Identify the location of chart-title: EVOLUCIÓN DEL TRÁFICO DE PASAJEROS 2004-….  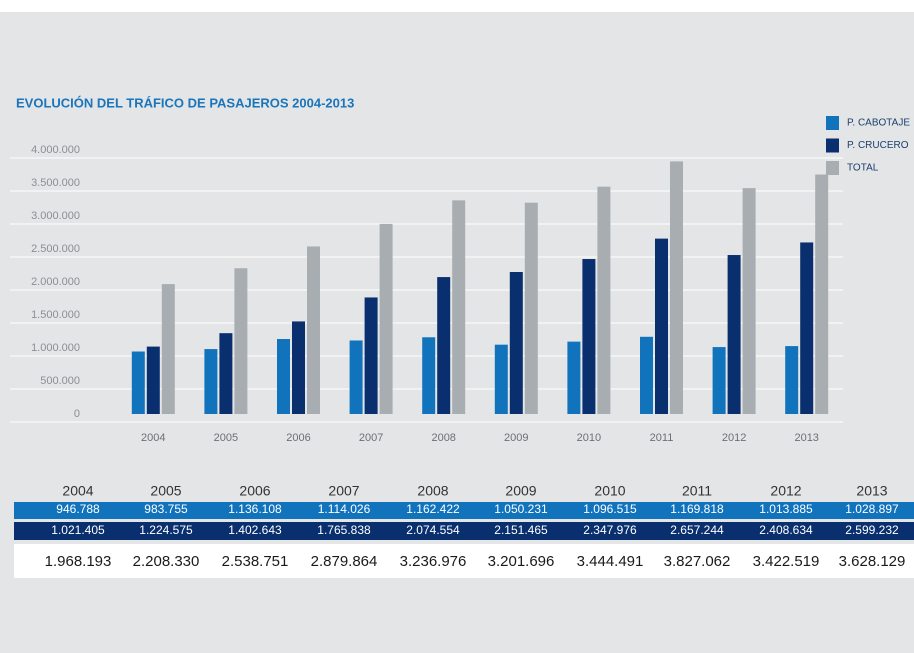
(185, 102).